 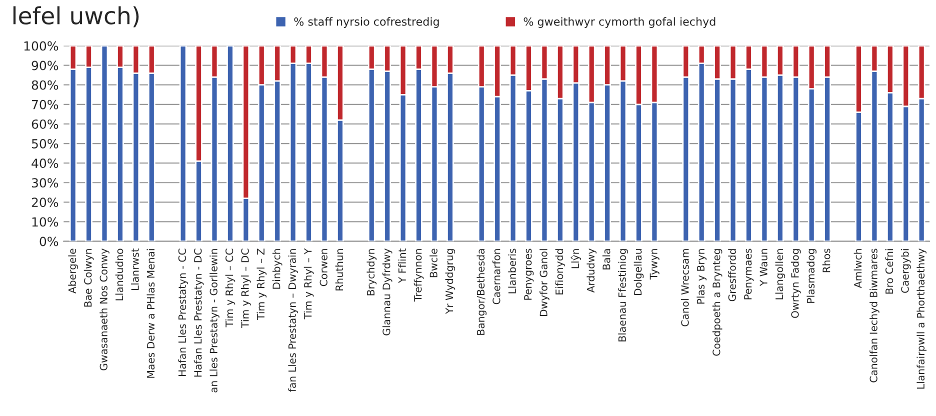 What do you see at coordinates (45, 163) in the screenshot?
I see `y-tick-label: 40%` at bounding box center [45, 163].